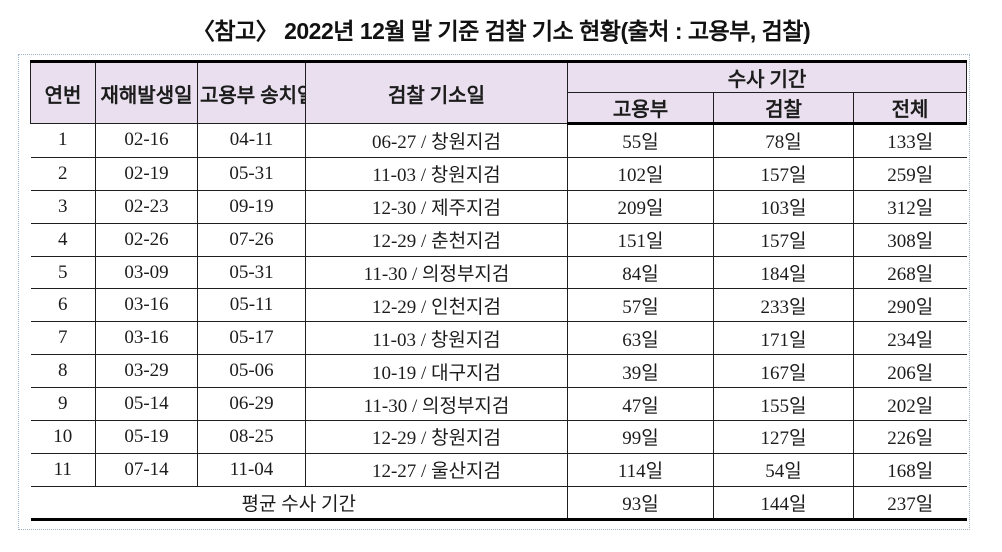 Image resolution: width=1002 pixels, height=552 pixels. What do you see at coordinates (146, 371) in the screenshot?
I see `cell-accident-date: 03-29` at bounding box center [146, 371].